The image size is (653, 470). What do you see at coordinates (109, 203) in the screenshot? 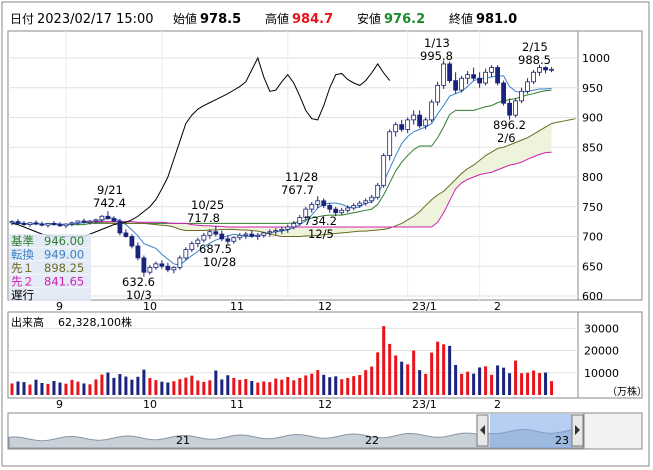
I see `annotation-value: 742.4` at bounding box center [109, 203].